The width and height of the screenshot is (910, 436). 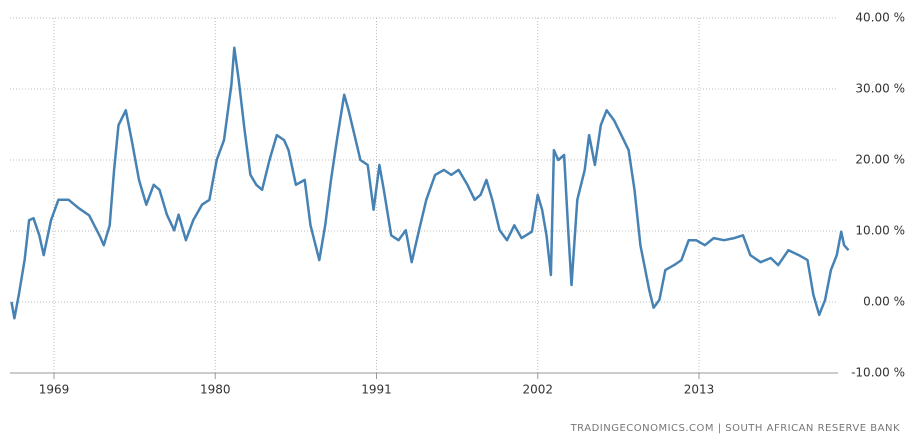 What do you see at coordinates (880, 89) in the screenshot?
I see `y-tick-label: 30.00 %` at bounding box center [880, 89].